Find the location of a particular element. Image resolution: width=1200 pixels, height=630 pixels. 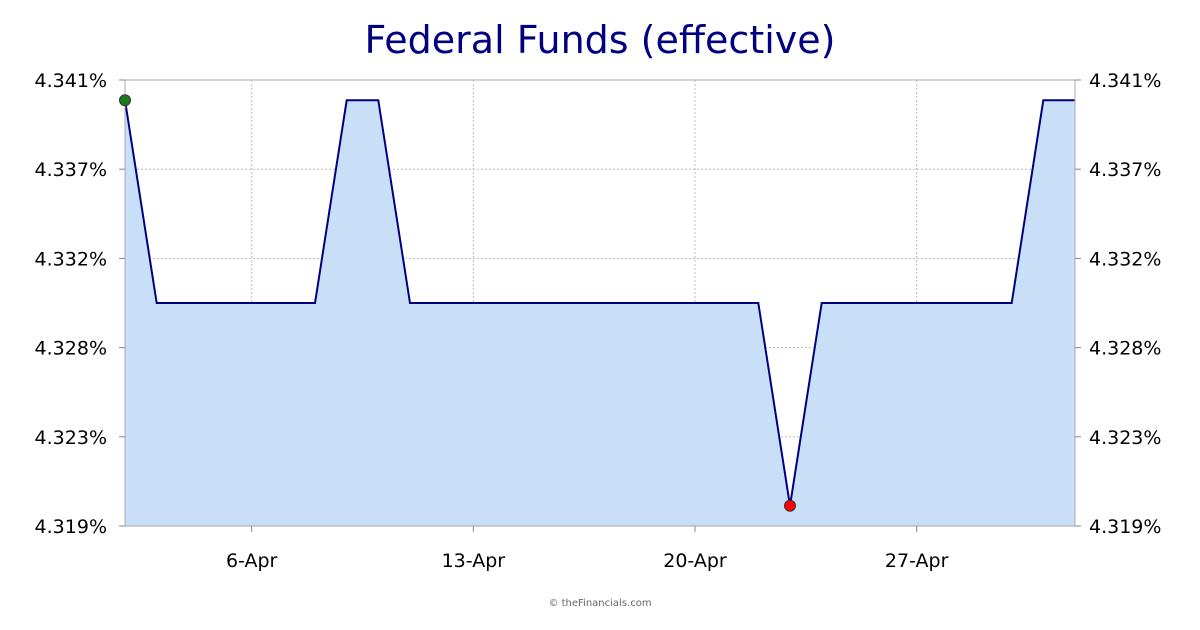

y-tick-label-right: 4.341% is located at coordinates (1125, 81).